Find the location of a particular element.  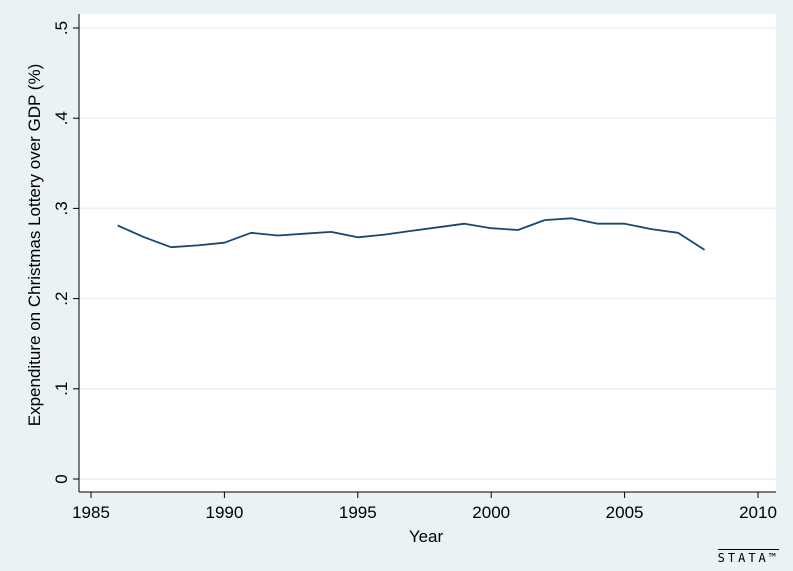

x-tick-label-0: 1985 is located at coordinates (91, 512).